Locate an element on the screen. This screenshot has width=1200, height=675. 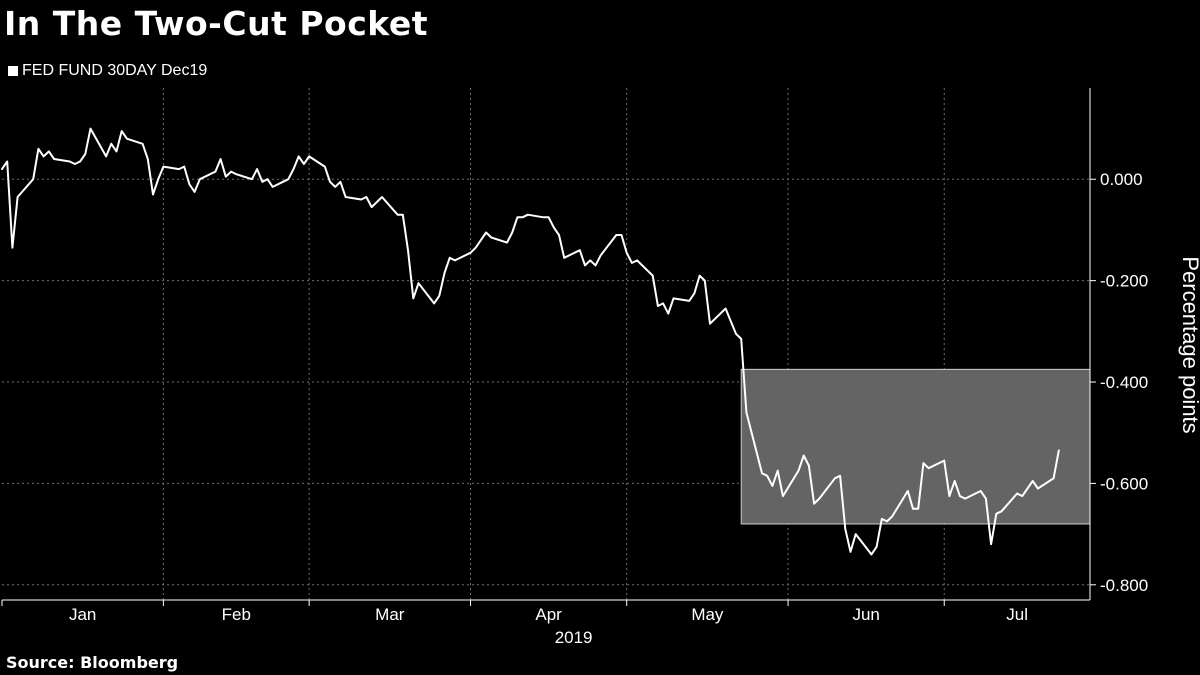
highlight-band is located at coordinates (915, 446).